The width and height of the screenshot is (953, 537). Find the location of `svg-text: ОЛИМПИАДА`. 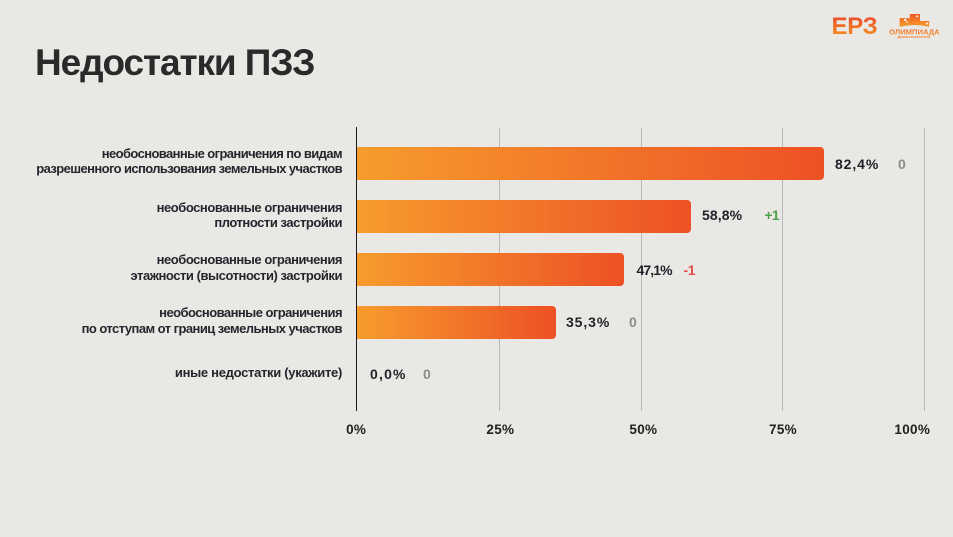

svg-text: ОЛИМПИАДА is located at coordinates (914, 31).